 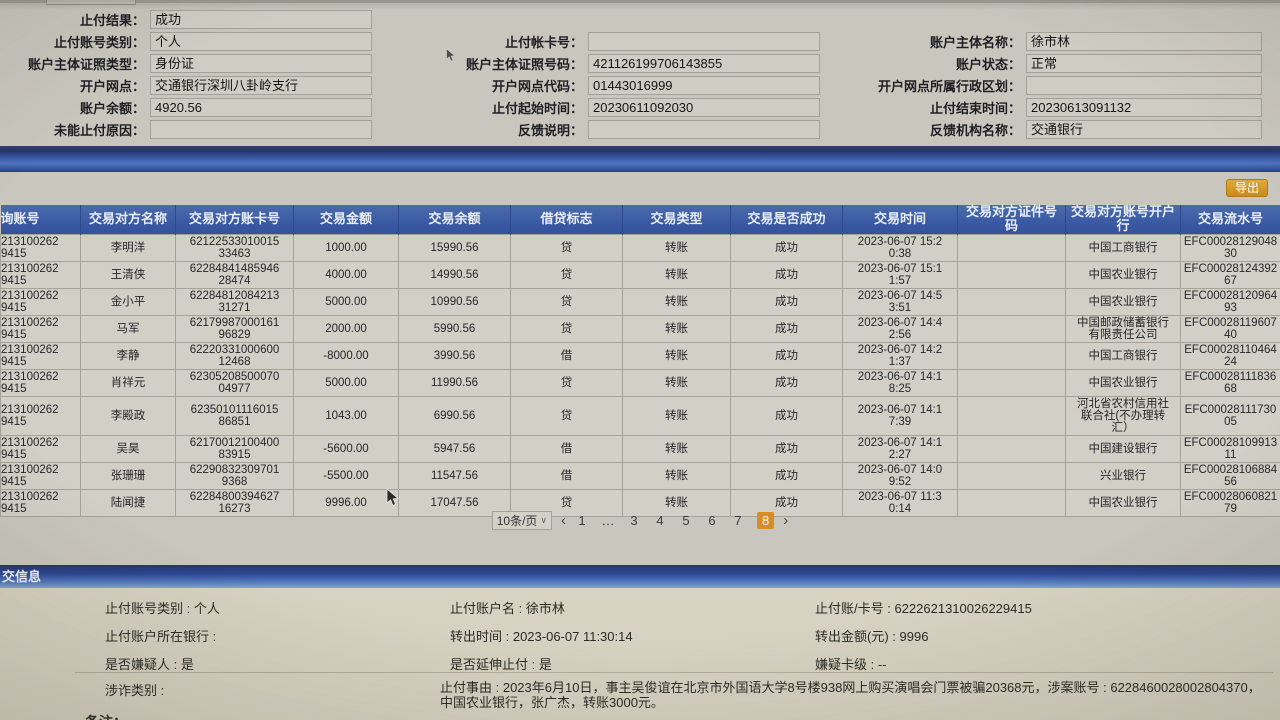 I want to click on cell-balance: 3990.56, so click(x=454, y=355).